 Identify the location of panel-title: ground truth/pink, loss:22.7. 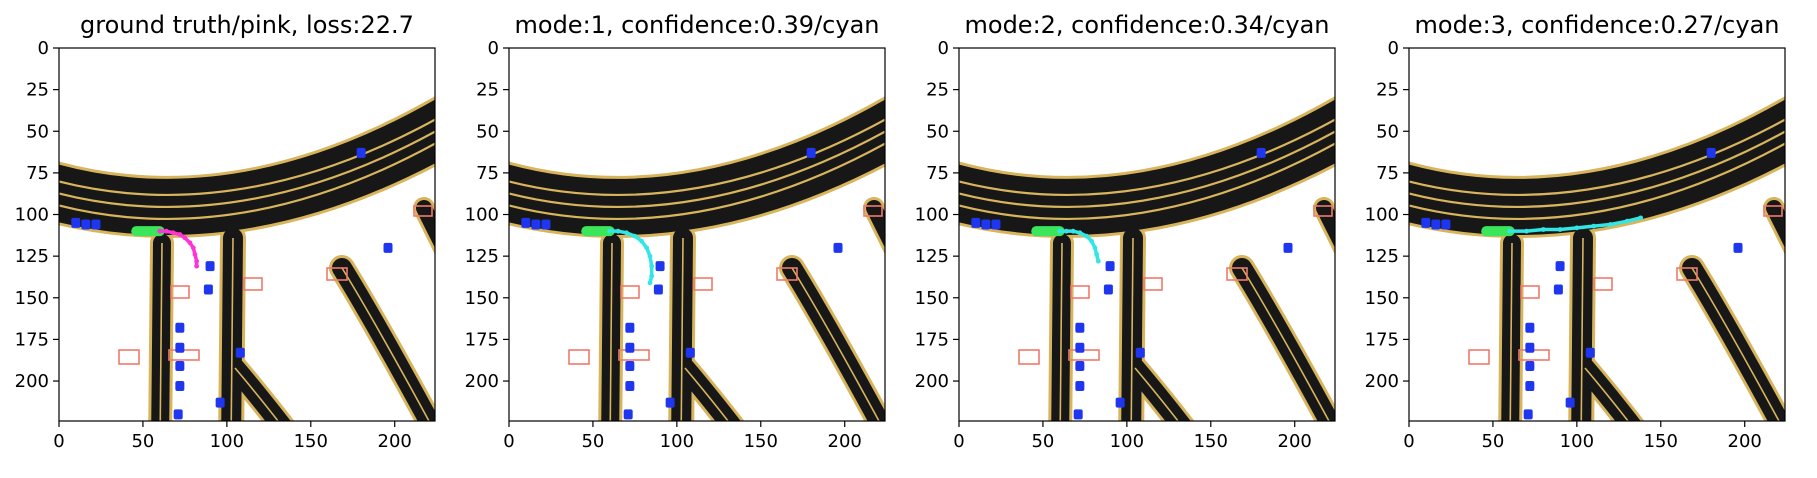
(247, 25).